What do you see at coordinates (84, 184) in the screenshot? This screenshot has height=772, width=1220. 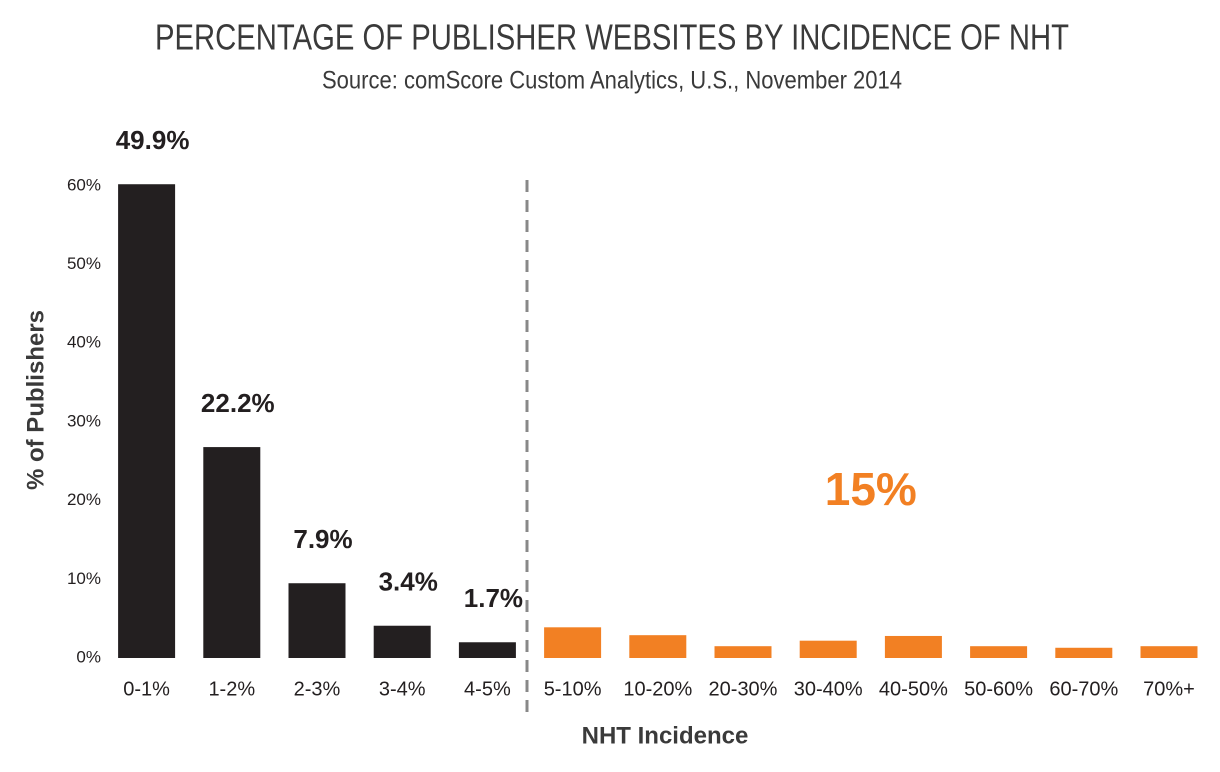 I see `y-tick-label: 60%` at bounding box center [84, 184].